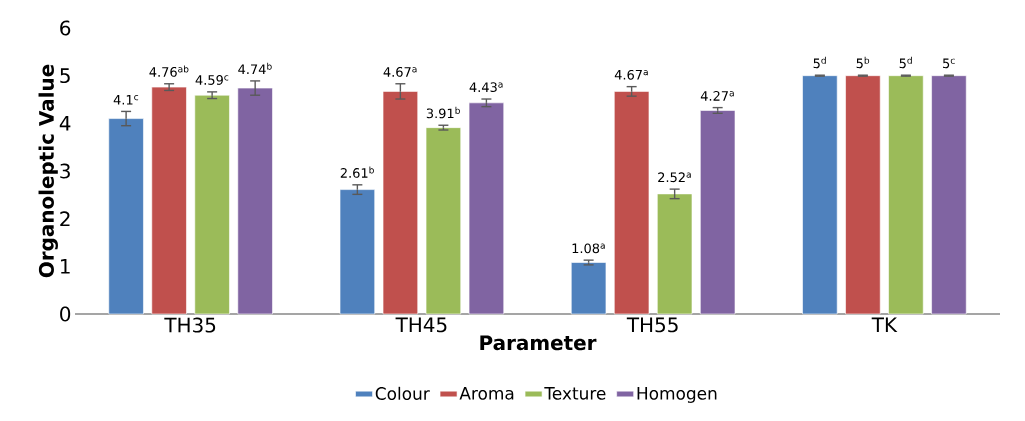 This screenshot has height=421, width=1025. I want to click on x-axis-title: Parameter, so click(538, 343).